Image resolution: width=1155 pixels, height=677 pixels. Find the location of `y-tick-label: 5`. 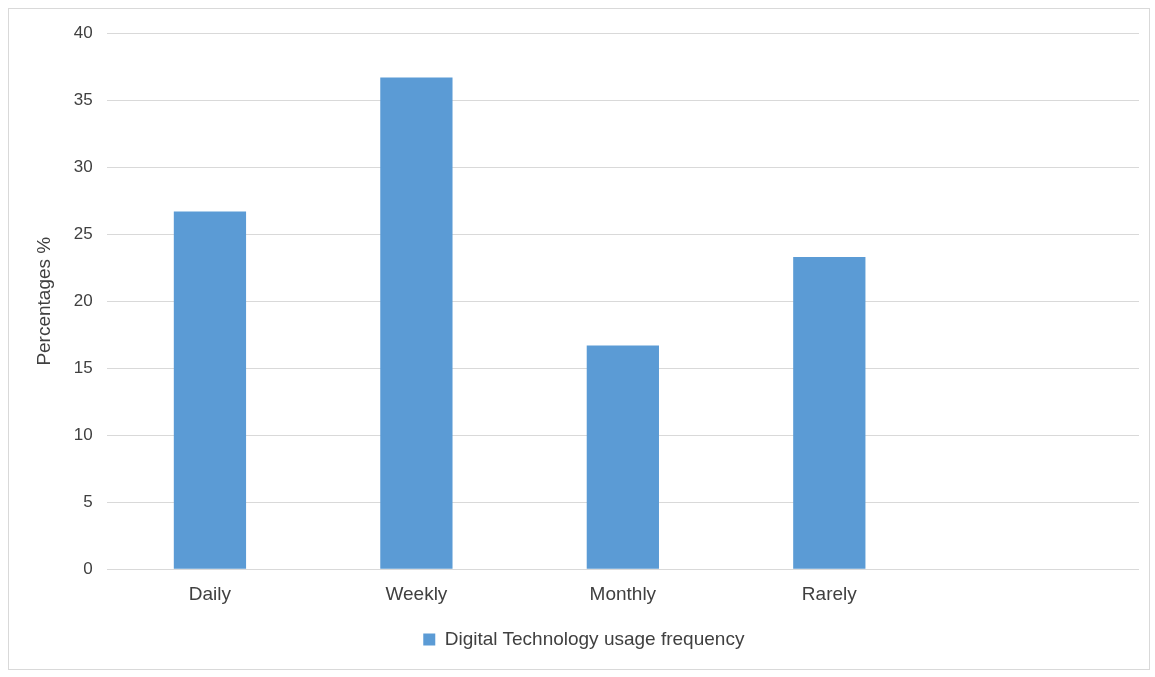

y-tick-label: 5 is located at coordinates (88, 501).